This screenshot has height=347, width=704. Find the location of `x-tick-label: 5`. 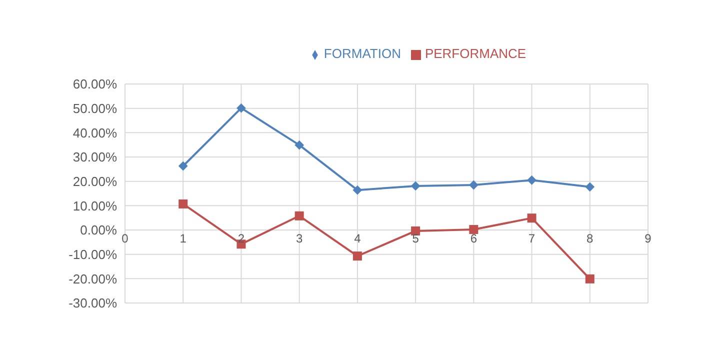

x-tick-label: 5 is located at coordinates (416, 239).